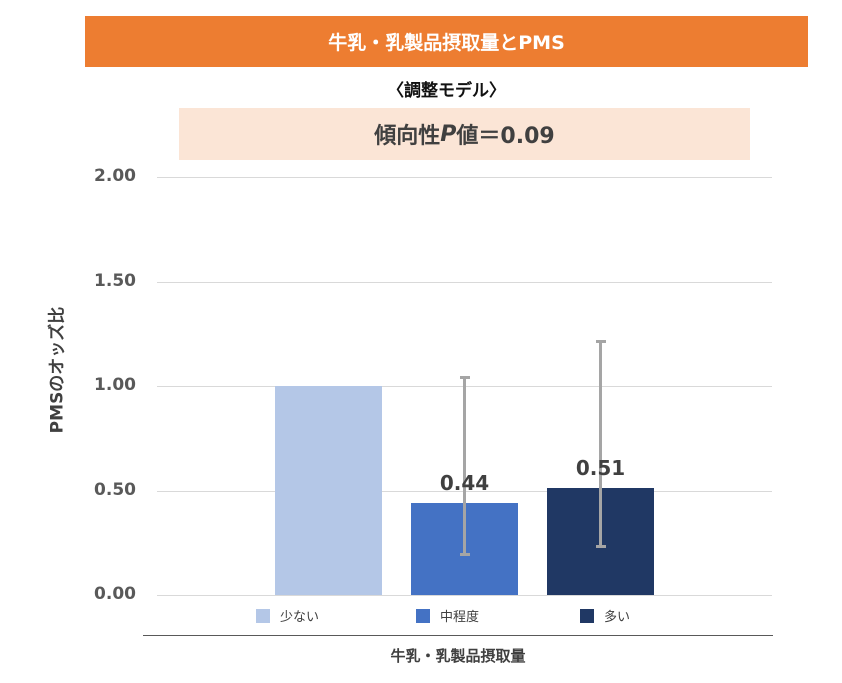 The width and height of the screenshot is (842, 683). I want to click on legend: 少ない 中程度 多い, so click(421, 616).